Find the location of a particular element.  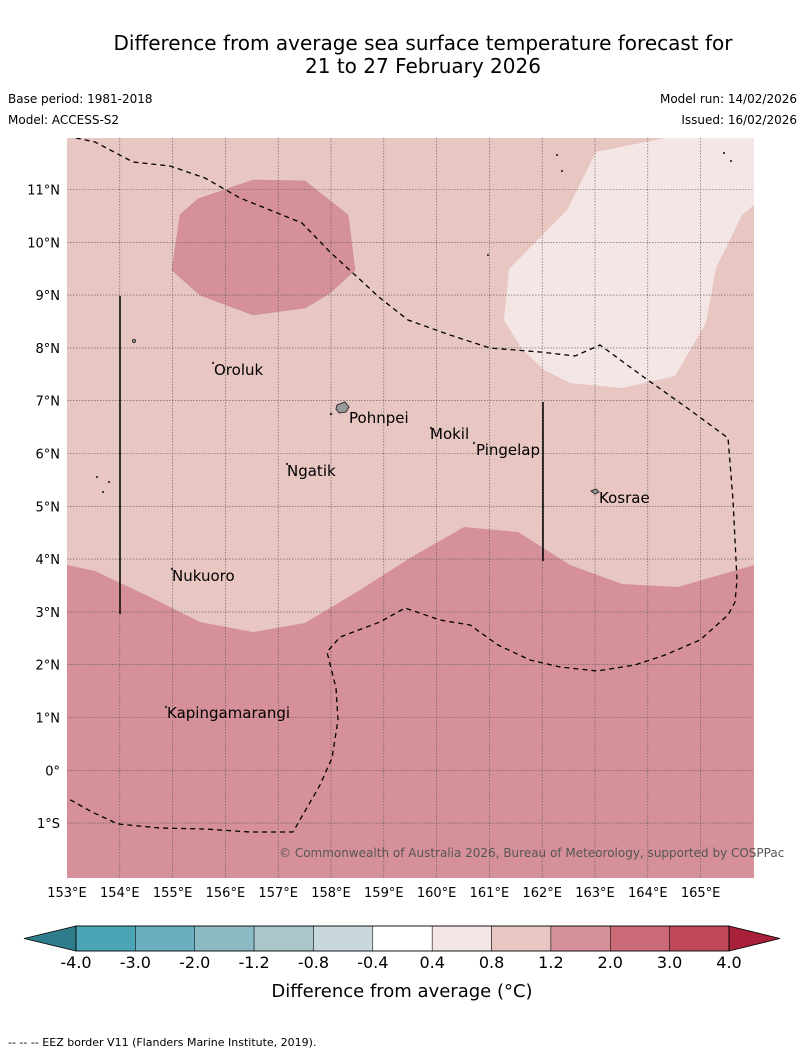

label-oroluk: Oroluk is located at coordinates (238, 370).